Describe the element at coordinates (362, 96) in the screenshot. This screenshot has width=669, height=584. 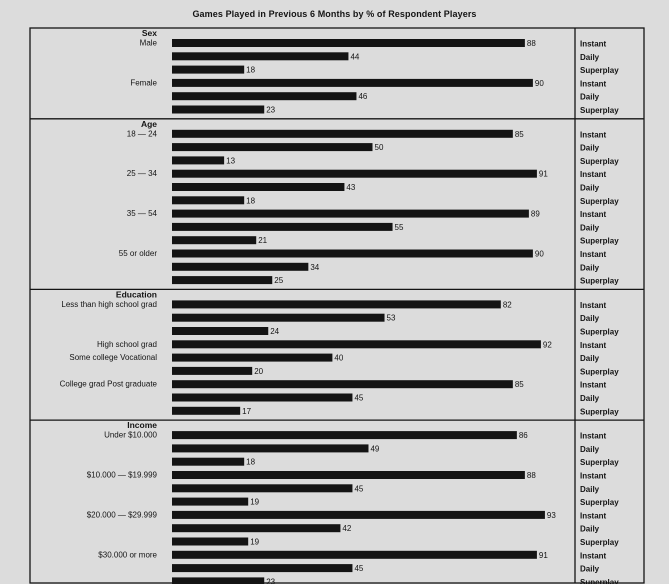
I see `data-label: 46` at that location.